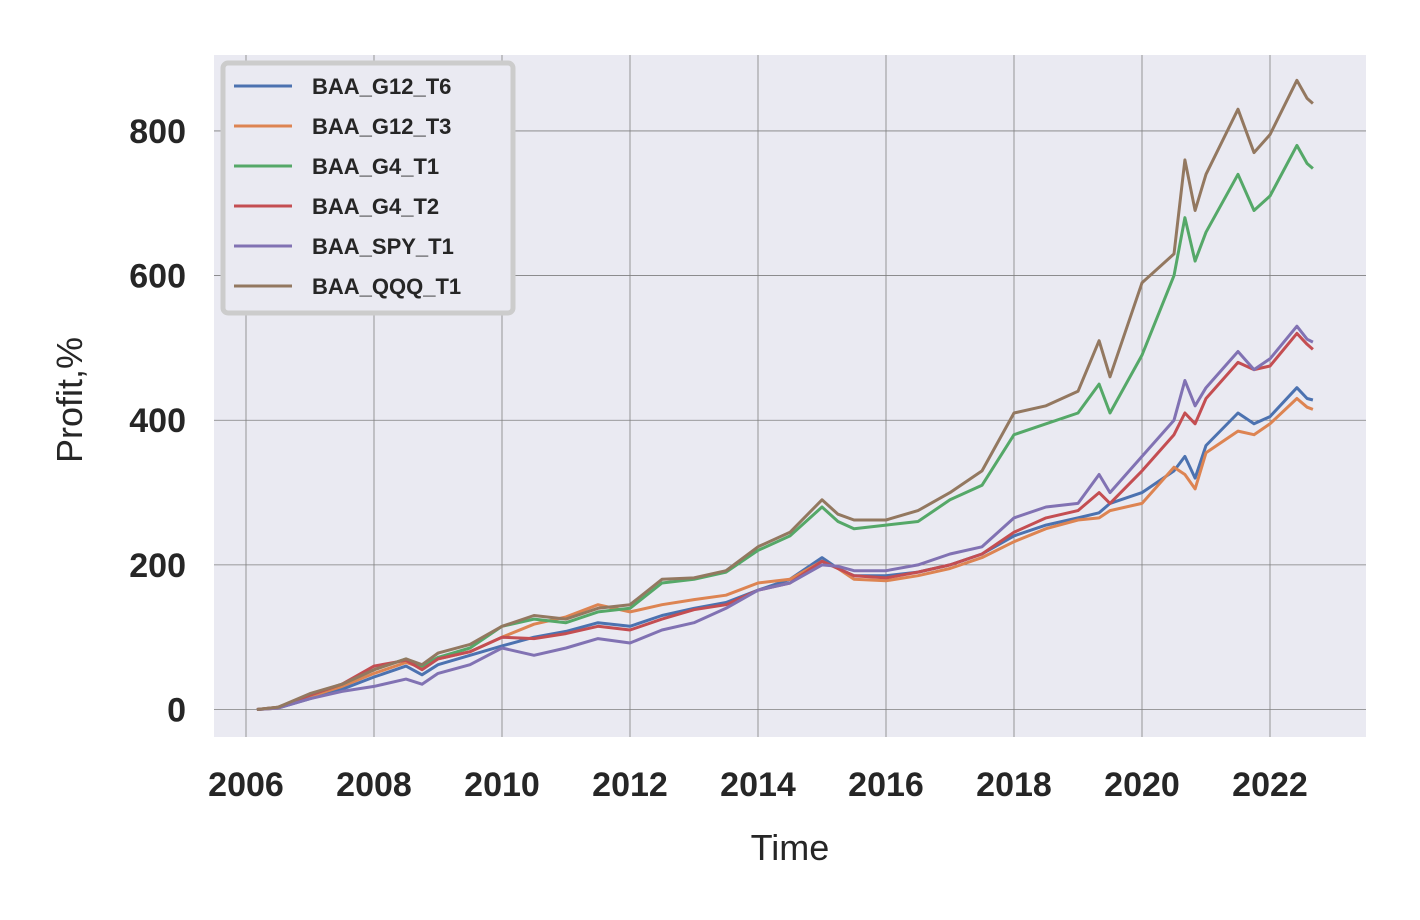  I want to click on x-tick-labels: 2006 2008 2010 2012 2014 2016 2018 2020 2022, so click(758, 785).